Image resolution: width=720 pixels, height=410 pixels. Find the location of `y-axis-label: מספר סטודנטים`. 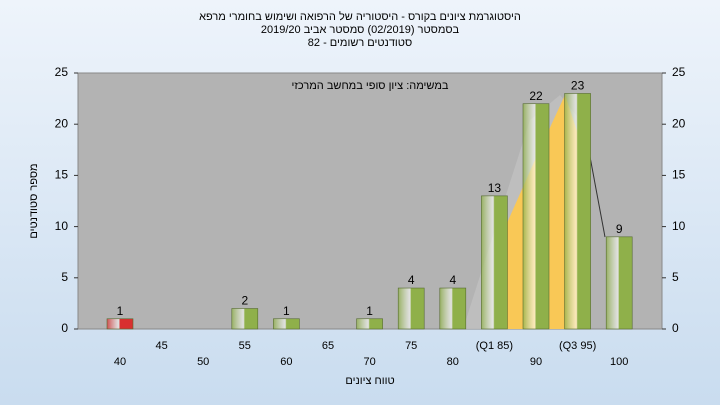

y-axis-label: מספר סטודנטים is located at coordinates (34, 200).